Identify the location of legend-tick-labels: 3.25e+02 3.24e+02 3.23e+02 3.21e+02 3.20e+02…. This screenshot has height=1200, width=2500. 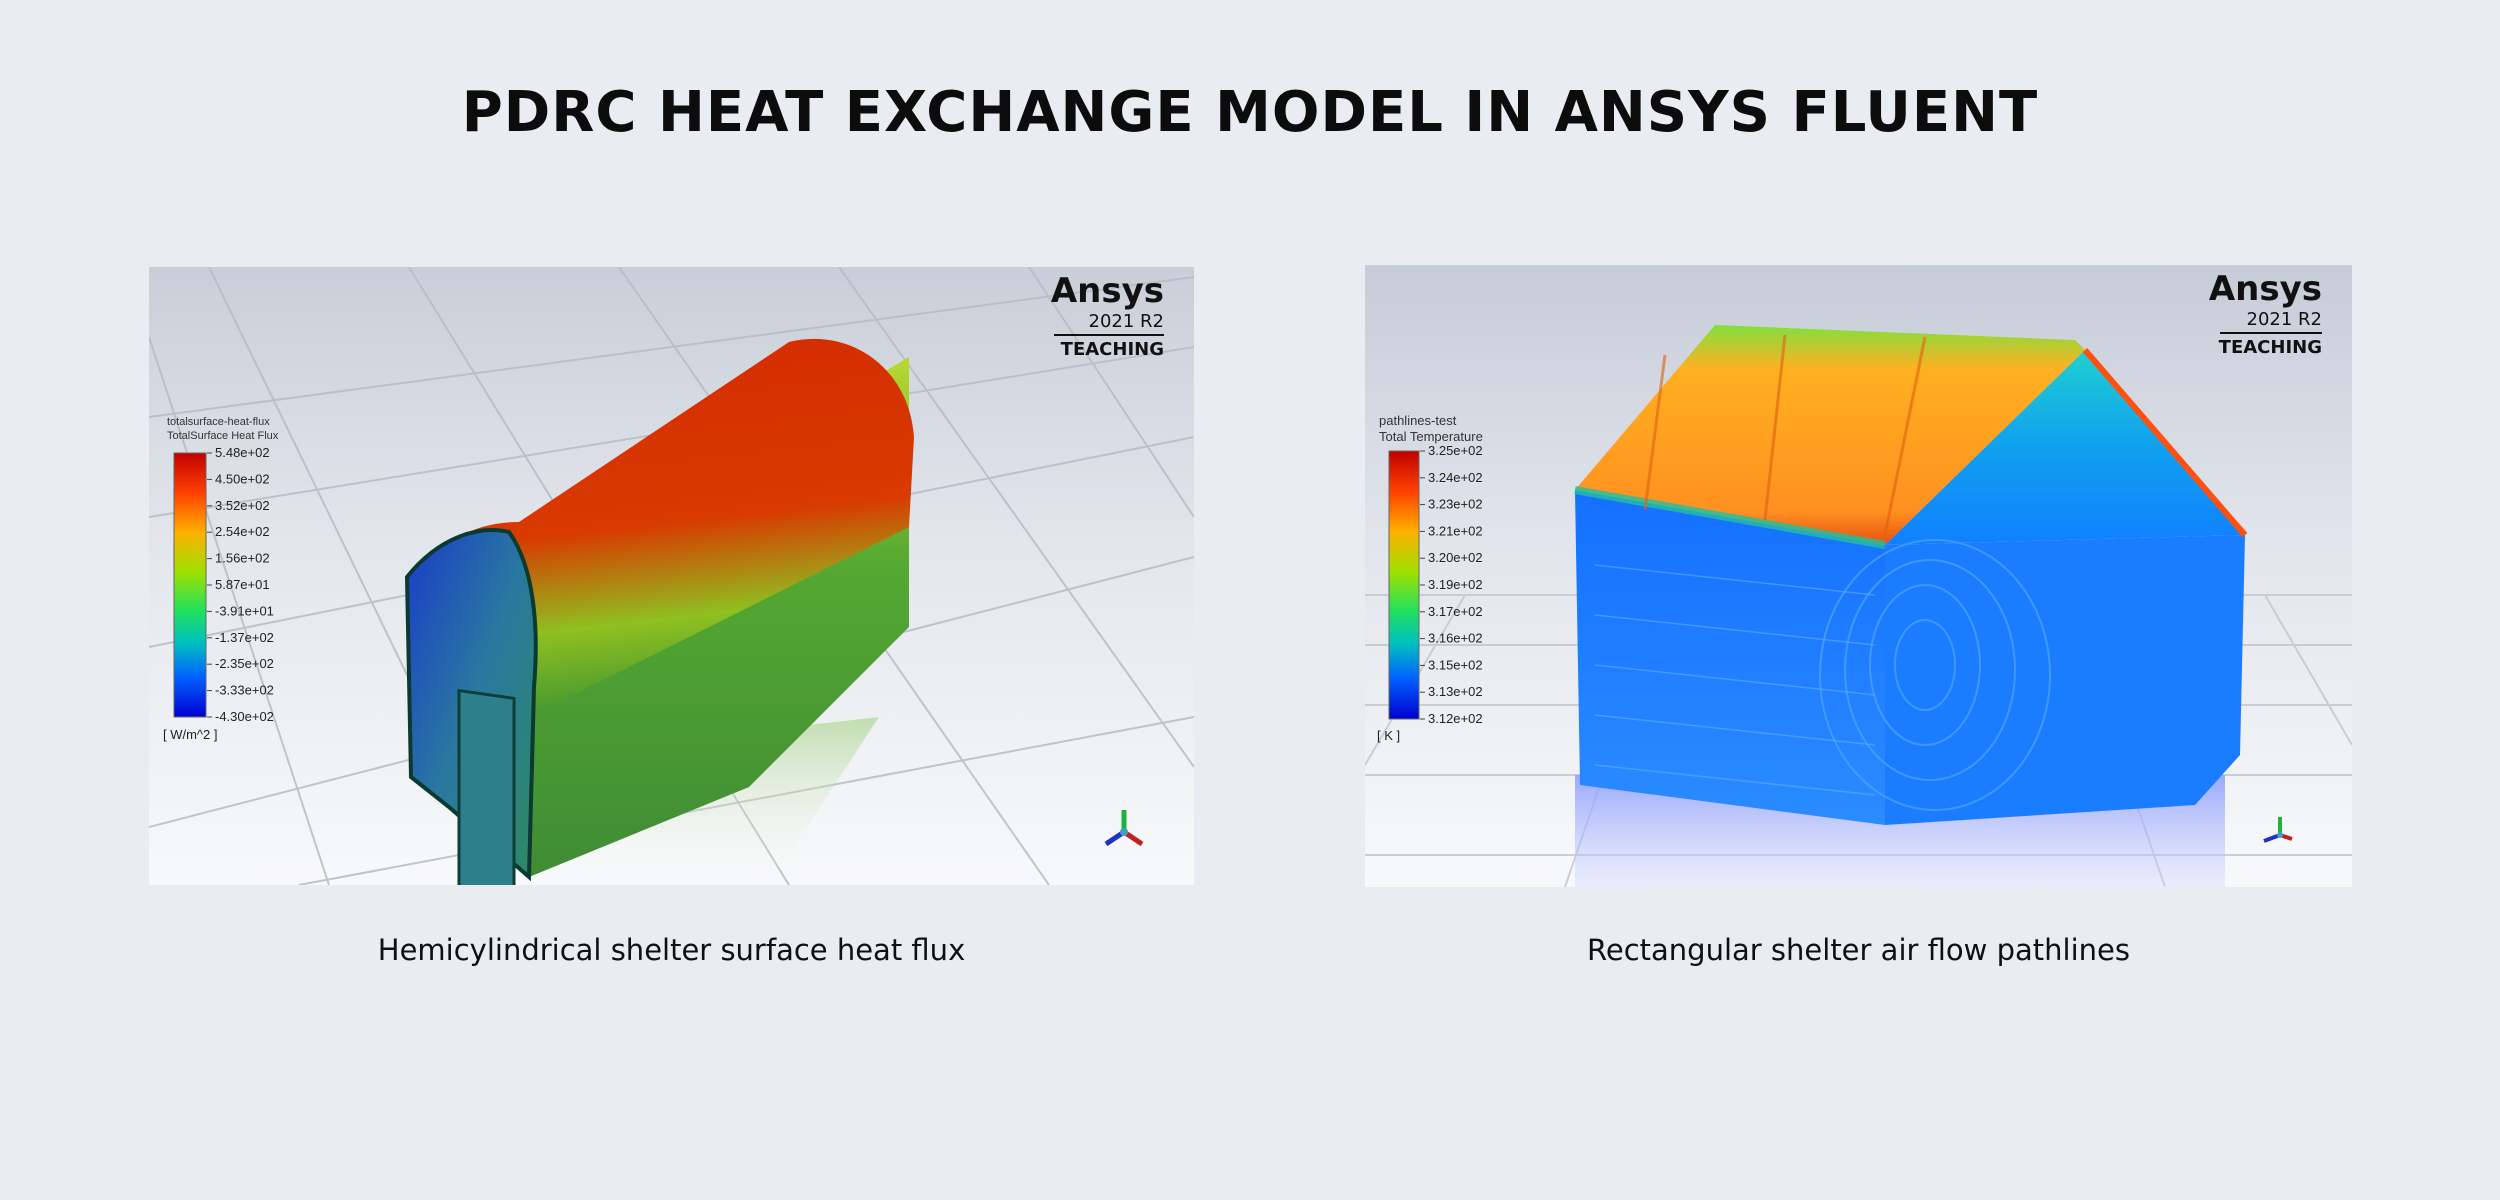
(1451, 584).